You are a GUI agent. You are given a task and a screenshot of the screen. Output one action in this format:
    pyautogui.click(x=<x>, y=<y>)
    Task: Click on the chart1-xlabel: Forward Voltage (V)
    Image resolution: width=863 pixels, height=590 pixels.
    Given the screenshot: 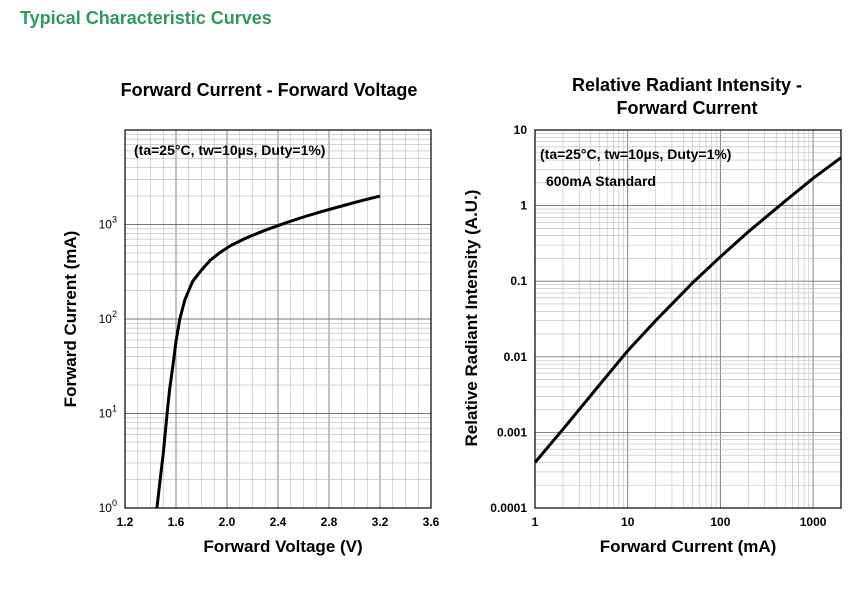 What is the action you would take?
    pyautogui.click(x=282, y=546)
    